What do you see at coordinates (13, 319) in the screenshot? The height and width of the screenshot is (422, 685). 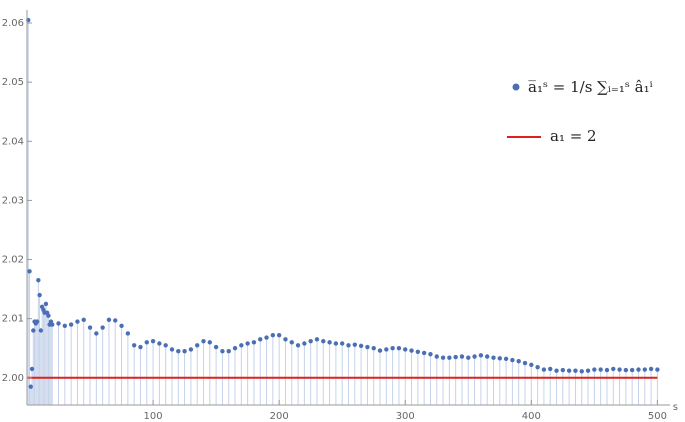 I see `y-tick-label: 2.01` at bounding box center [13, 319].